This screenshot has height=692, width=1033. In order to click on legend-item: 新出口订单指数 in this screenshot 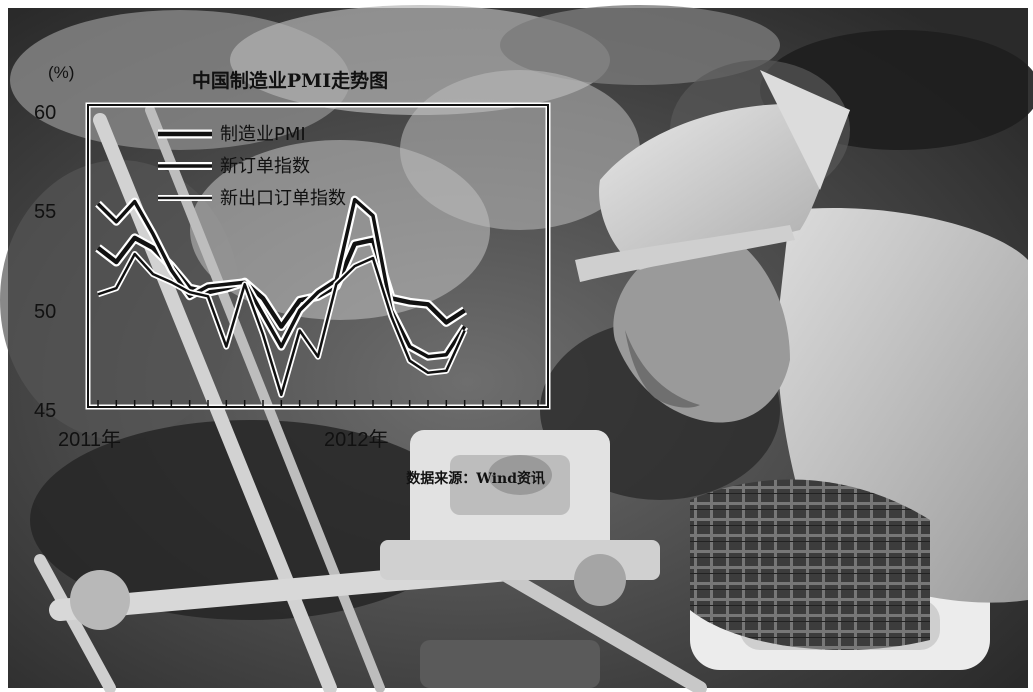, I will do `click(252, 198)`.